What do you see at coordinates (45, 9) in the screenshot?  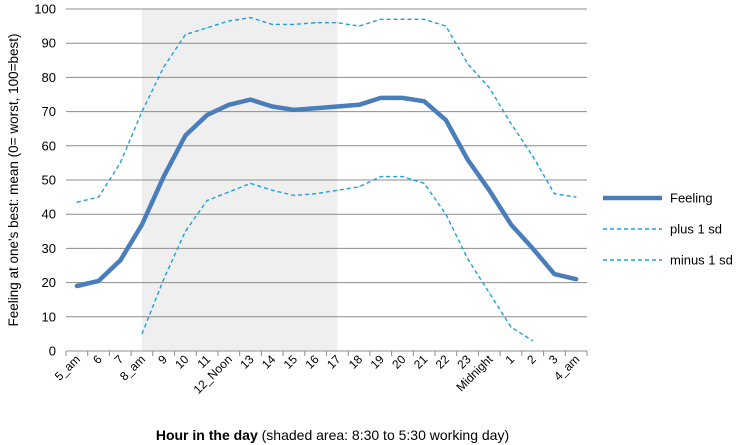 I see `y-tick-label: 100` at bounding box center [45, 9].